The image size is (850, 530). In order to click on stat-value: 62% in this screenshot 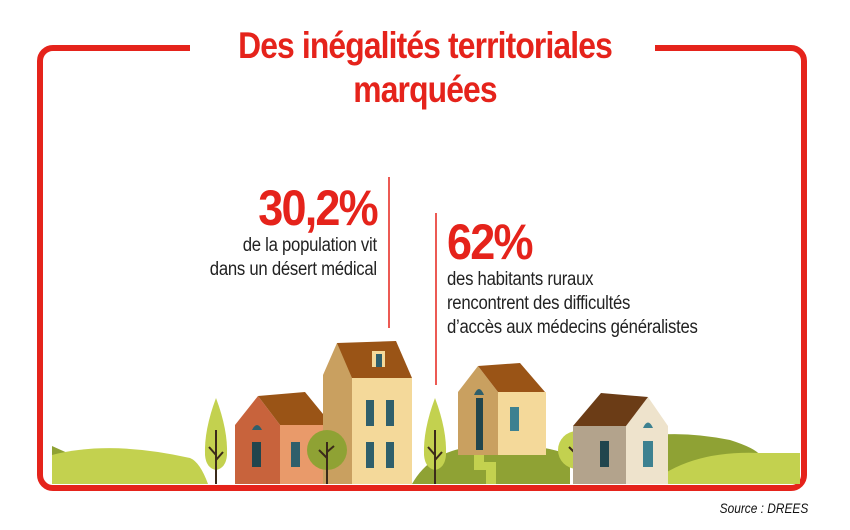, I will do `click(490, 242)`.